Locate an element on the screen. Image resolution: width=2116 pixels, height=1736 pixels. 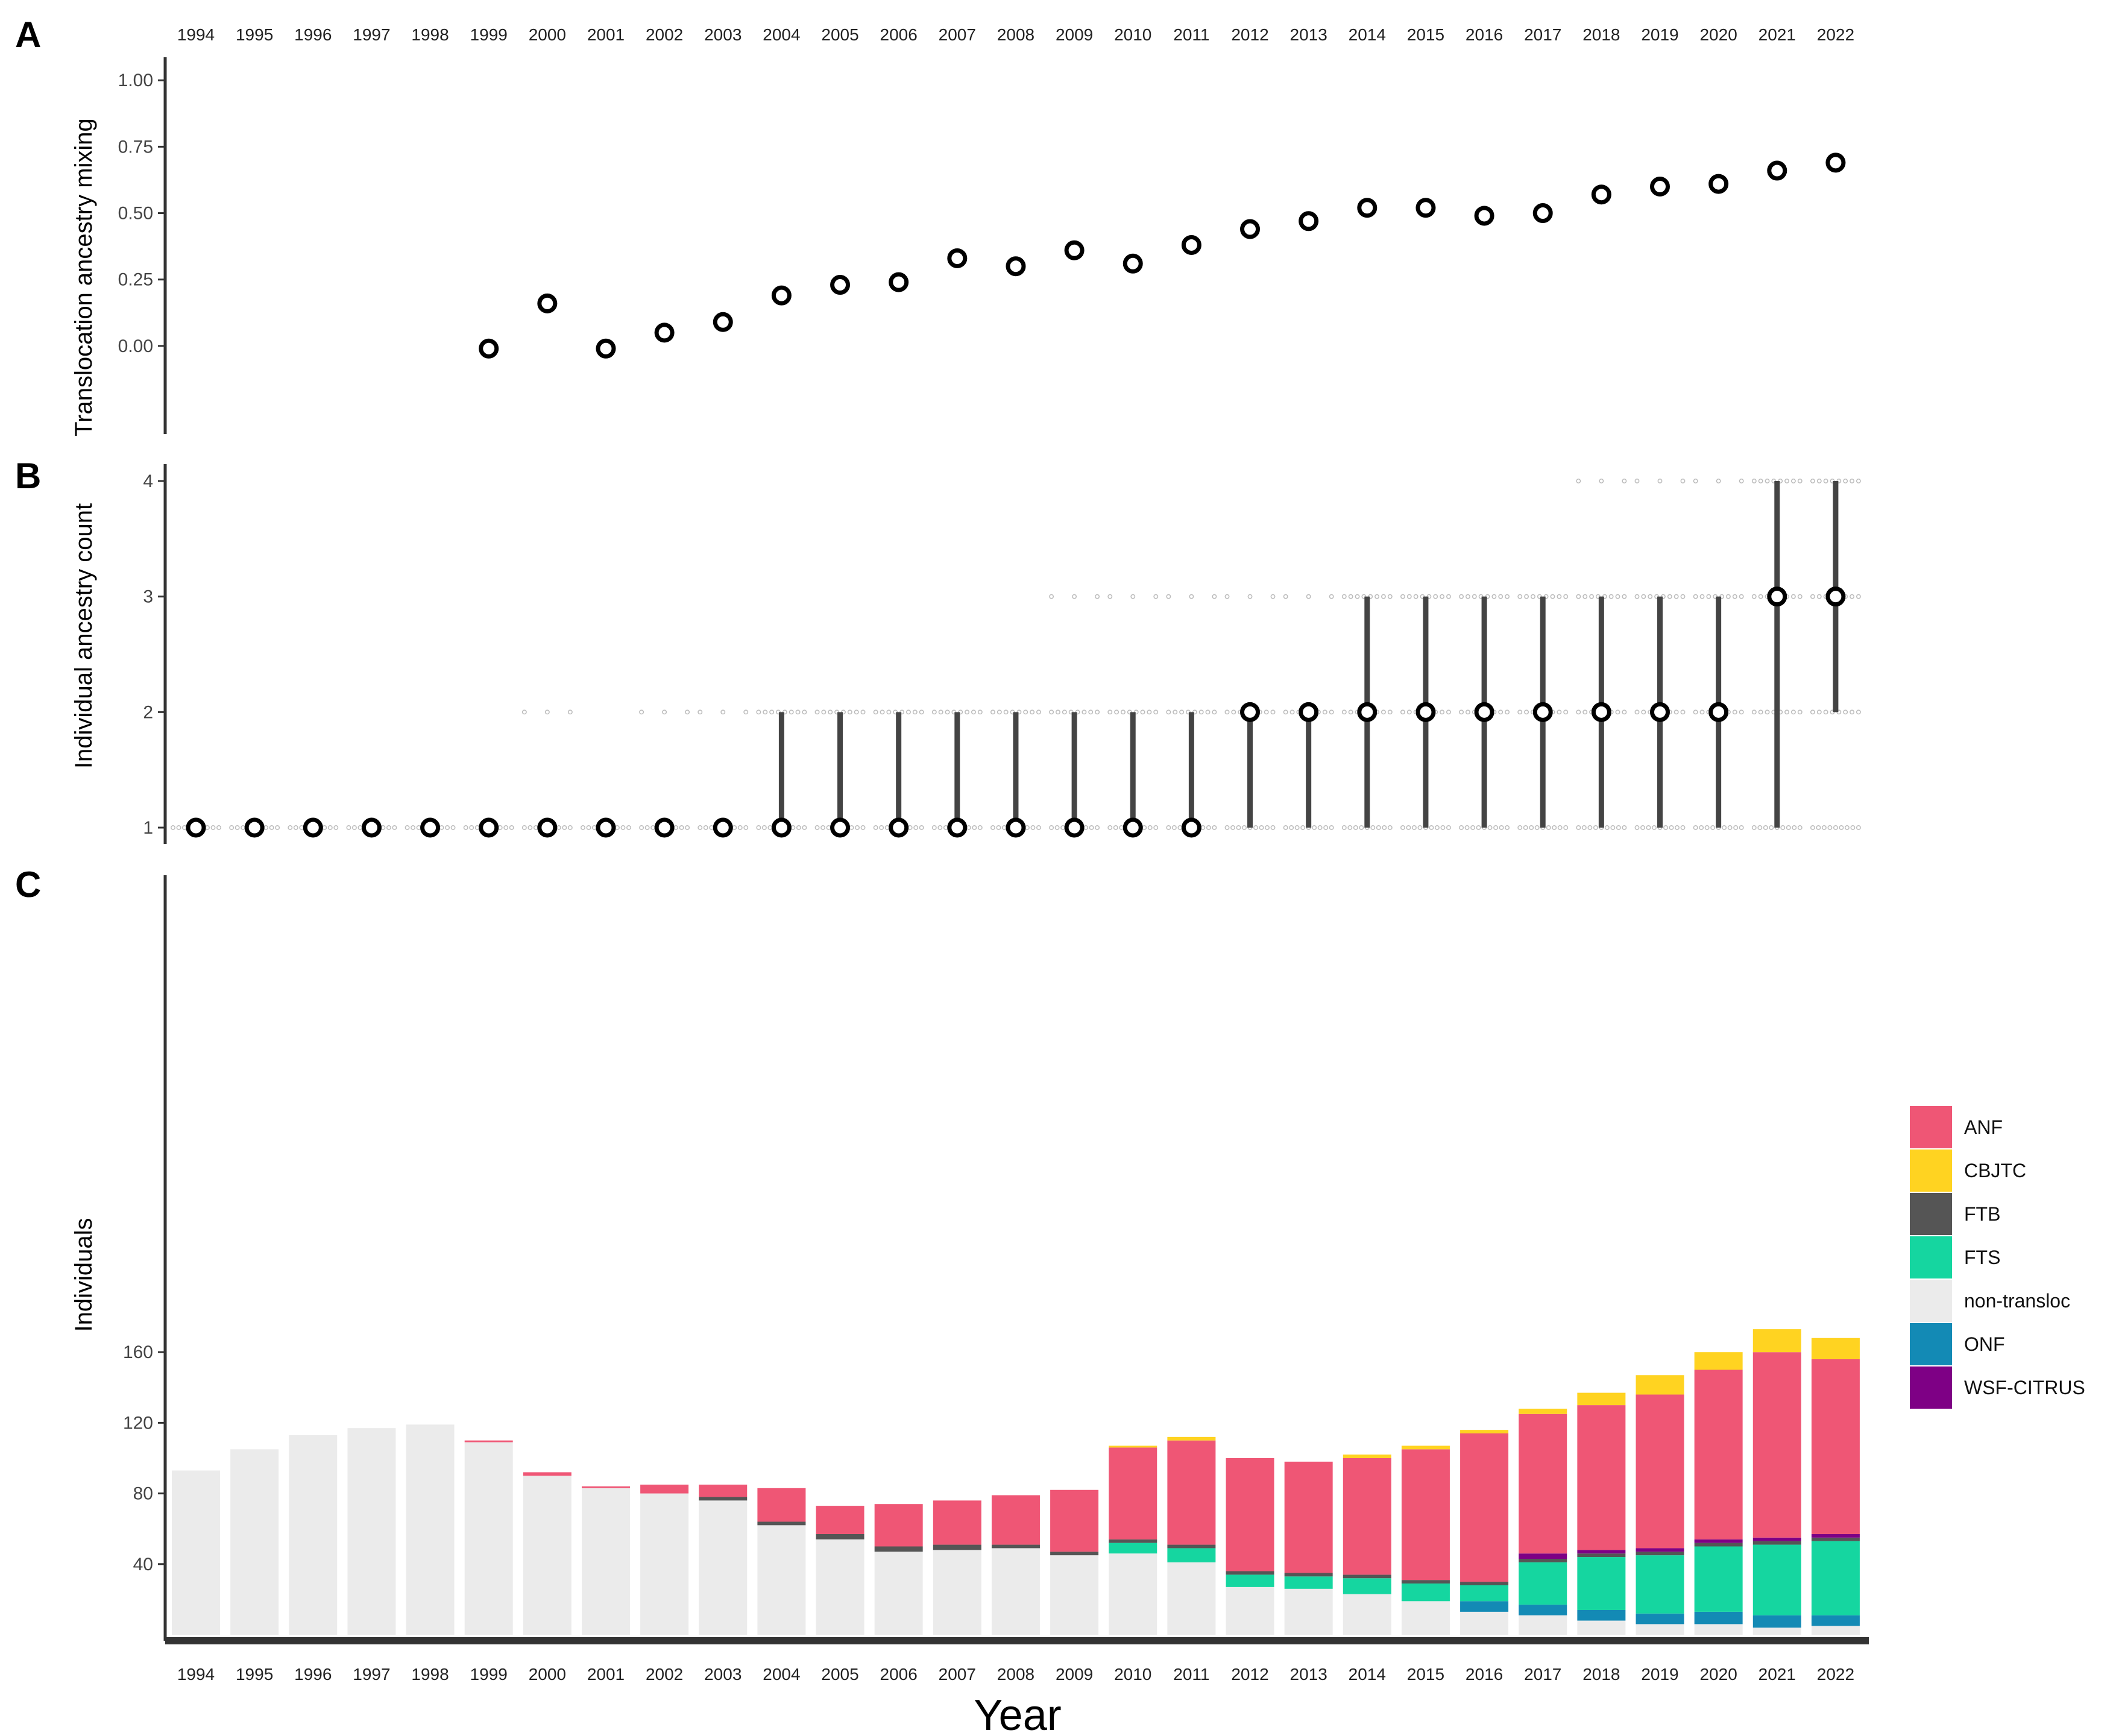
legend-label: WSF-CITRUS is located at coordinates (2024, 1387).